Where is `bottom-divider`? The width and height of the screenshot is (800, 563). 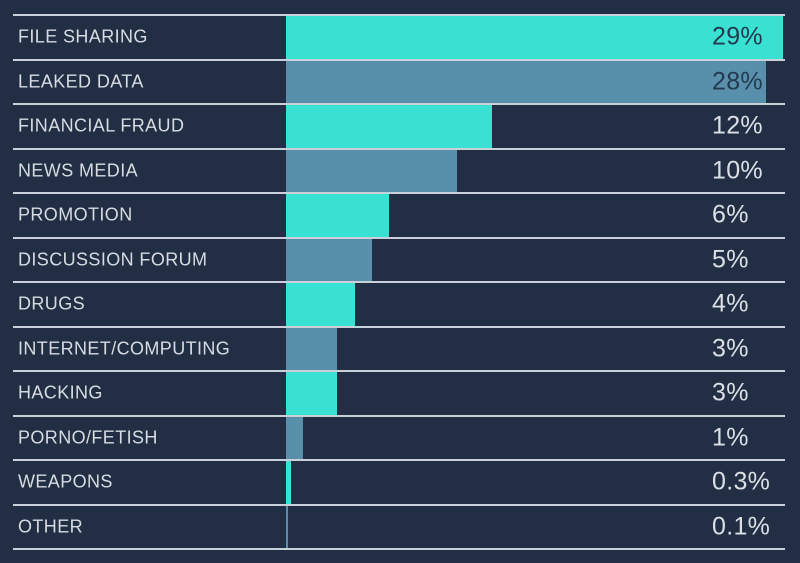 bottom-divider is located at coordinates (399, 549).